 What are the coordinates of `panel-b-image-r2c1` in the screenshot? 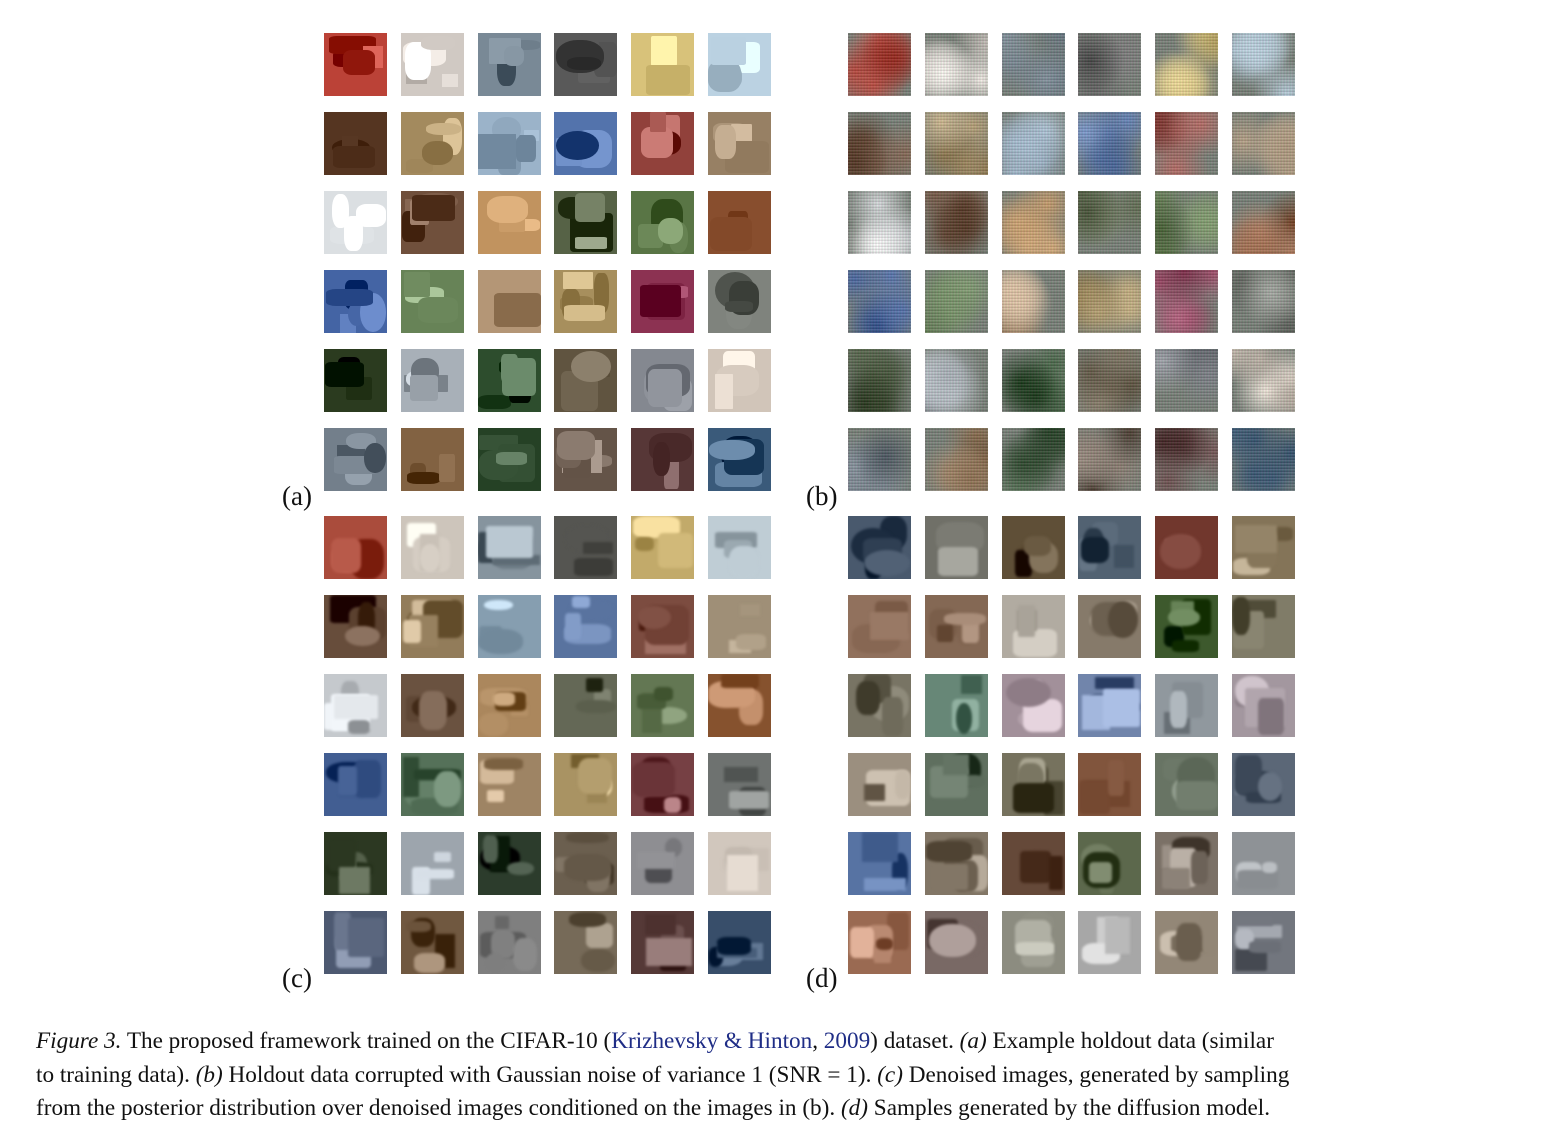 It's located at (879, 143).